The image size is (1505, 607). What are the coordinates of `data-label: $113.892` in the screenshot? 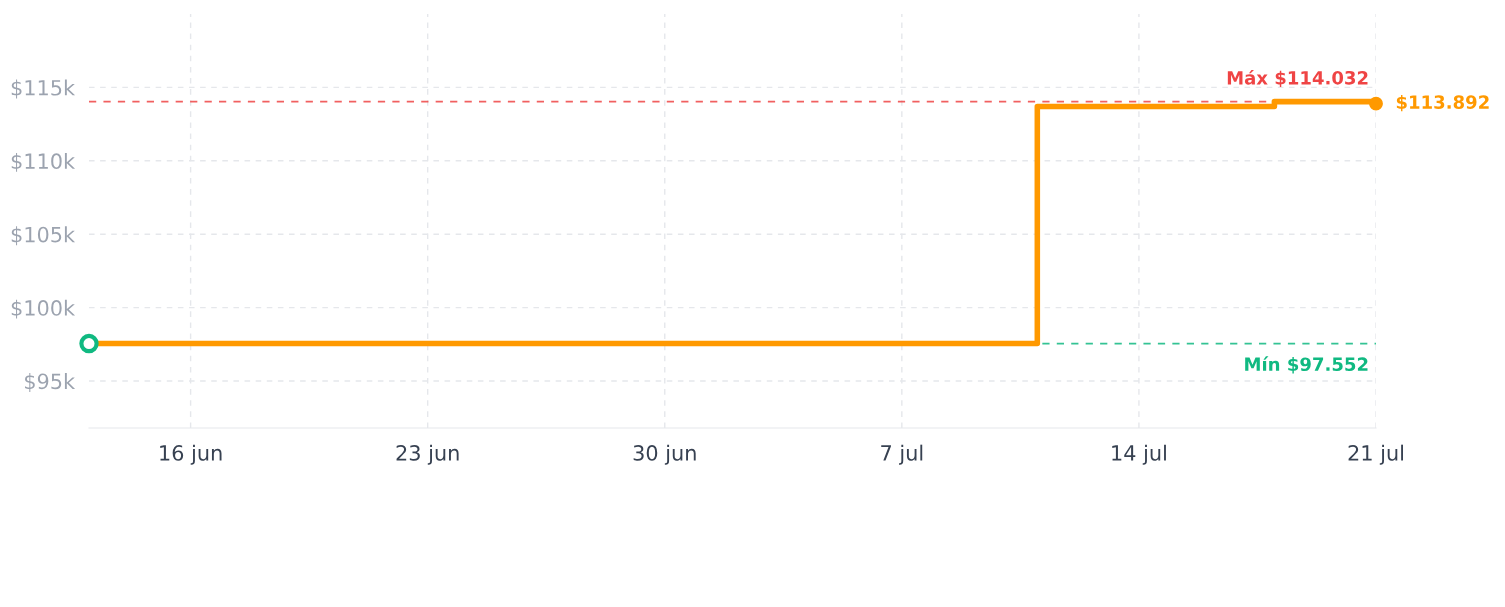 It's located at (1442, 103).